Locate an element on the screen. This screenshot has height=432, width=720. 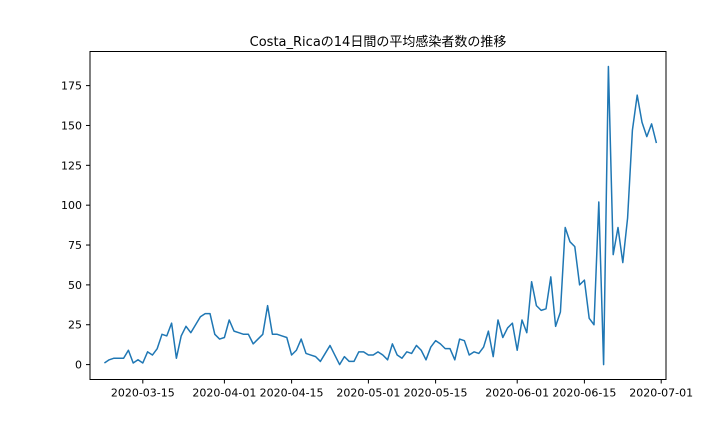
x-tick-label-2: 2020-04-15 is located at coordinates (292, 393).